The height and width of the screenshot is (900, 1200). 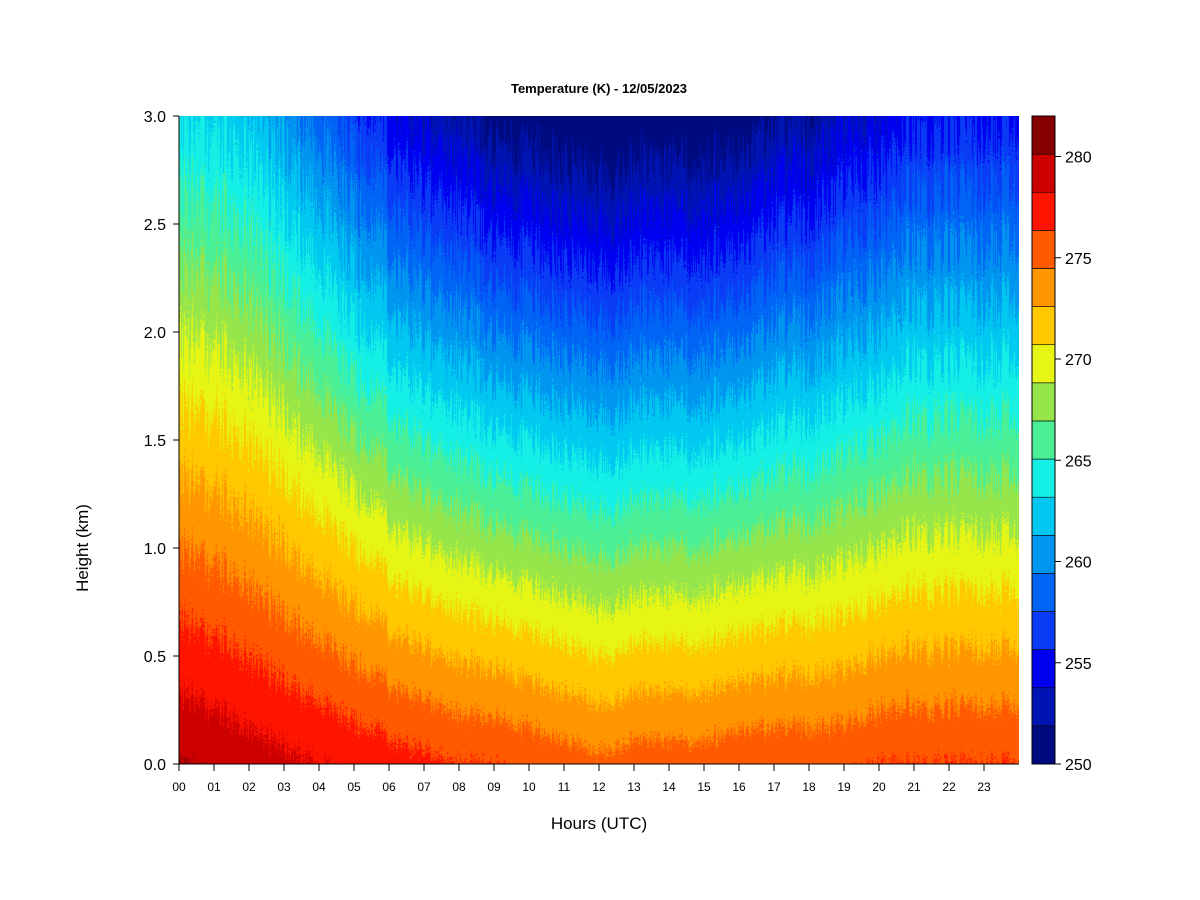 What do you see at coordinates (914, 787) in the screenshot?
I see `x-tick-label: 21` at bounding box center [914, 787].